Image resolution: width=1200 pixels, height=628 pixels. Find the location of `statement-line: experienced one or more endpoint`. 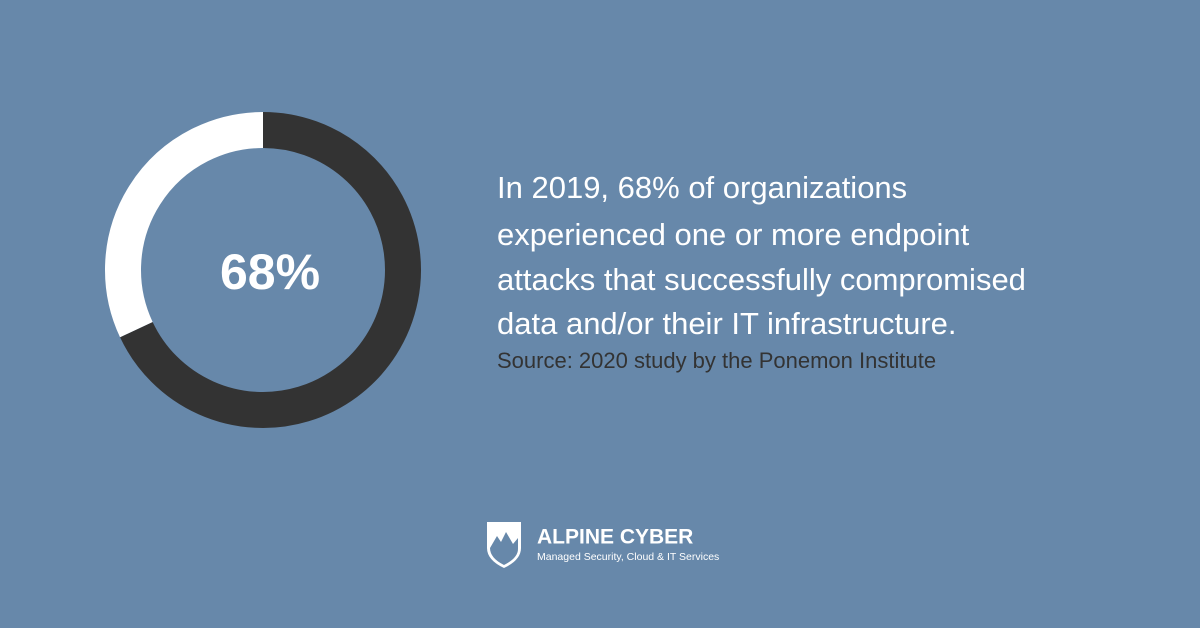

statement-line: experienced one or more endpoint is located at coordinates (733, 234).